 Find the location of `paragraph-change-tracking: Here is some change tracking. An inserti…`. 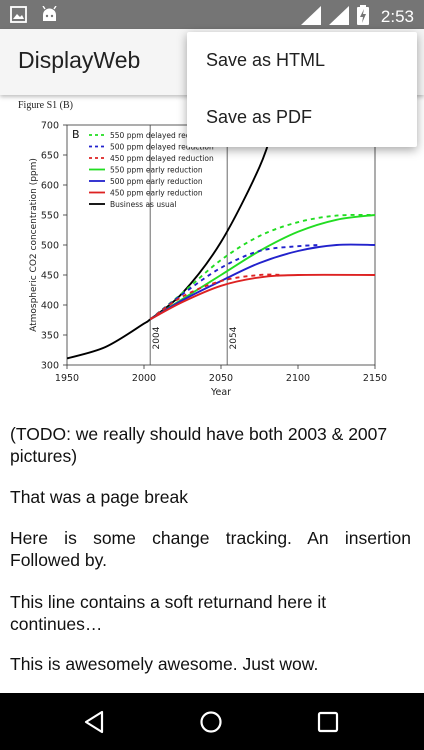

paragraph-change-tracking: Here is some change tracking. An inserti… is located at coordinates (210, 549).